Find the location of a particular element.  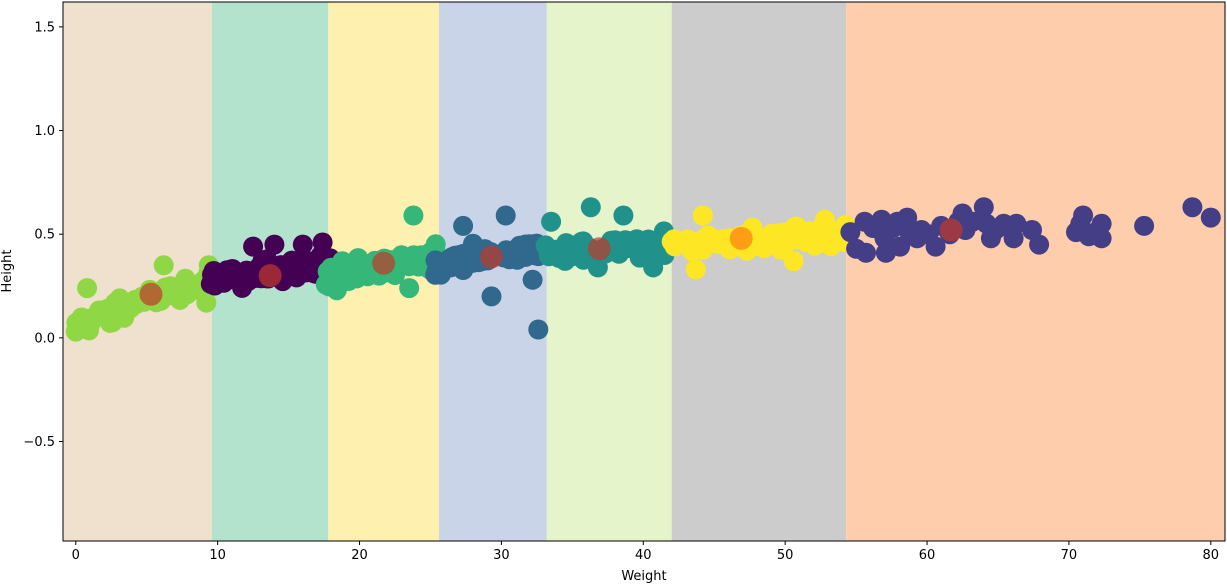

x-tick-label: 70 is located at coordinates (1069, 555).